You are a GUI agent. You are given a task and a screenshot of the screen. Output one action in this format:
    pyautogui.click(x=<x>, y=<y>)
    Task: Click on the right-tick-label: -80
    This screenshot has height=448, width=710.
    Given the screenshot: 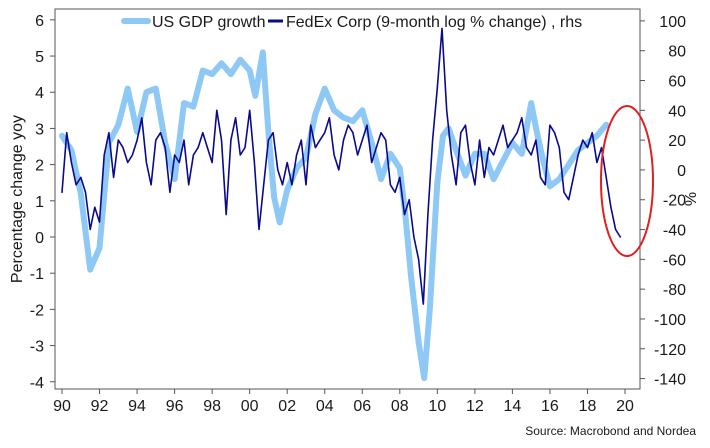 What is the action you would take?
    pyautogui.click(x=674, y=290)
    